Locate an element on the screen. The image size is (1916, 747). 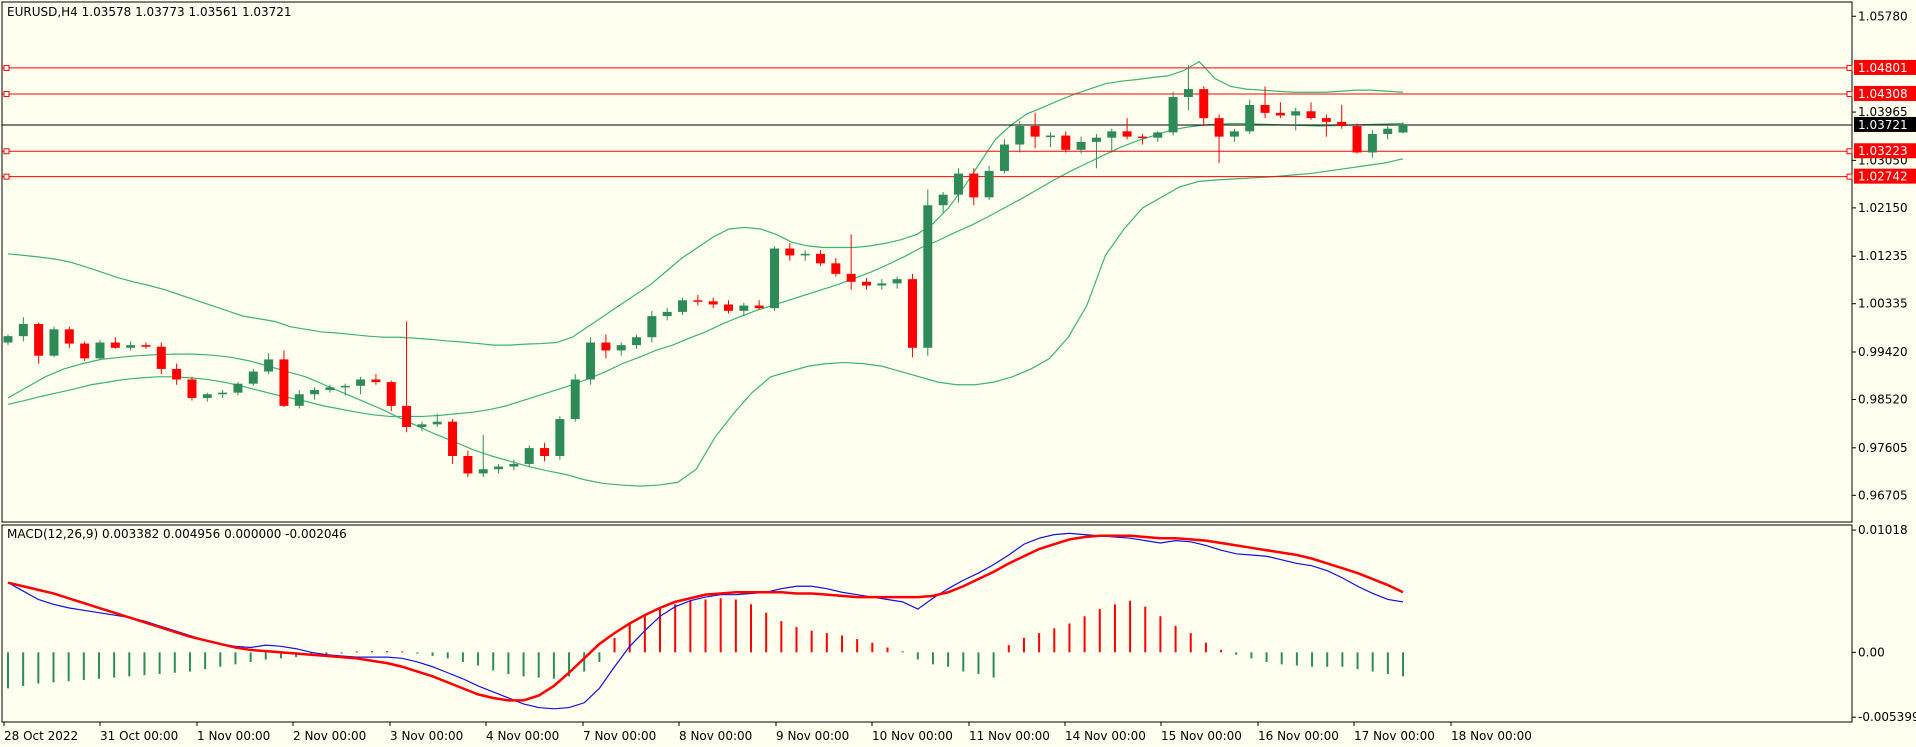
price-tick-label: 0.98520 is located at coordinates (1883, 400).